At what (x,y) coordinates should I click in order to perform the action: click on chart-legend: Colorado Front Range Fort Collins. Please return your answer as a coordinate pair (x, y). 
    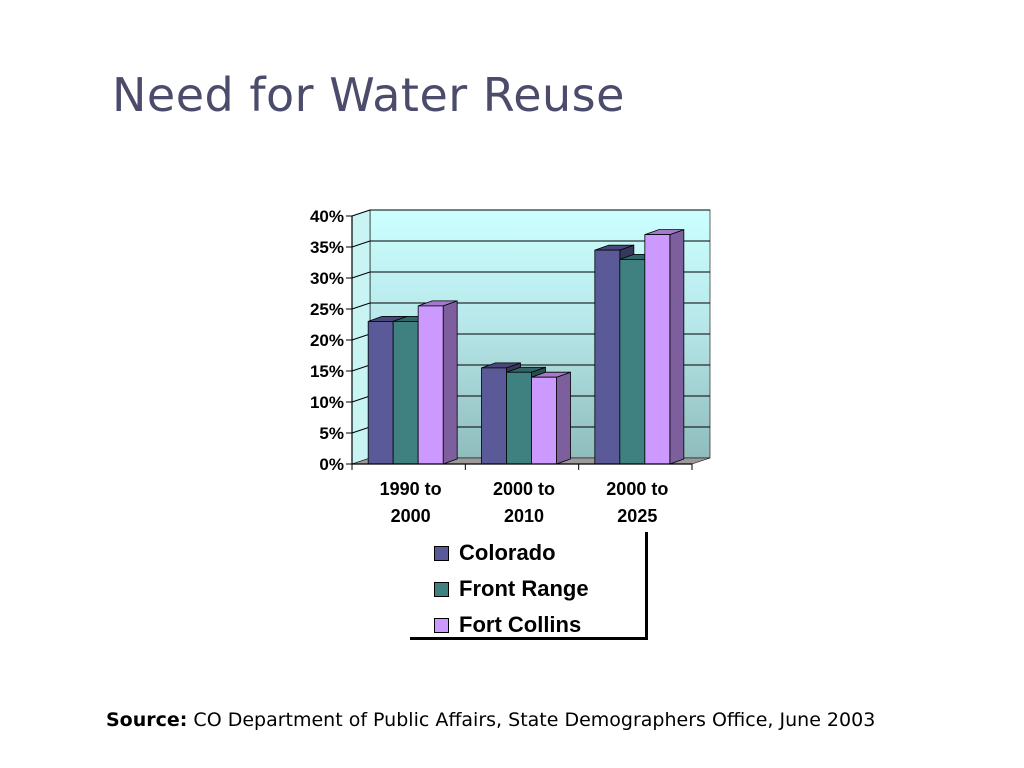
    Looking at the image, I should click on (529, 586).